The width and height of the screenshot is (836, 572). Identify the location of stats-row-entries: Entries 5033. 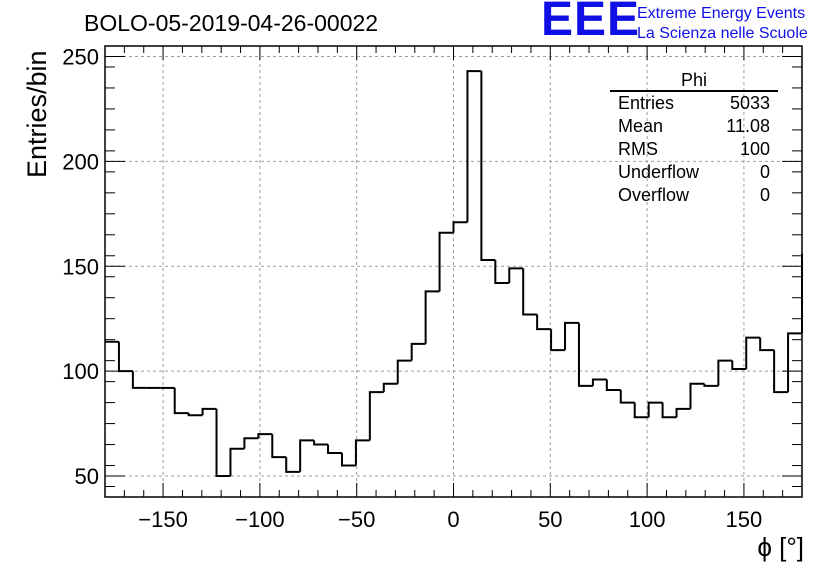
(694, 103).